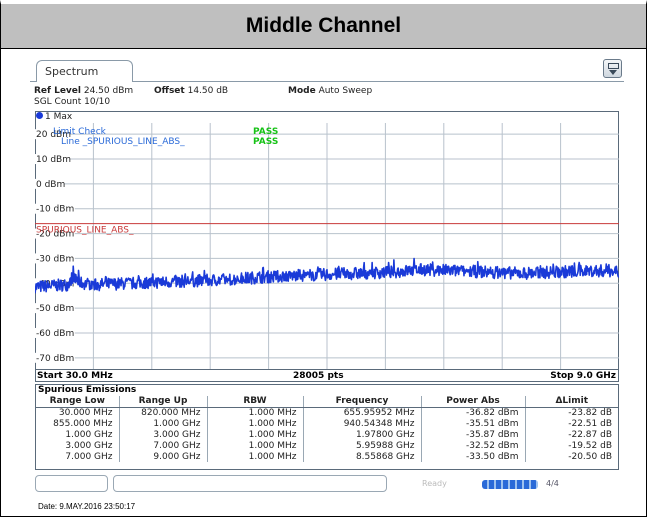  Describe the element at coordinates (302, 91) in the screenshot. I see `mode-label: Mode` at that location.